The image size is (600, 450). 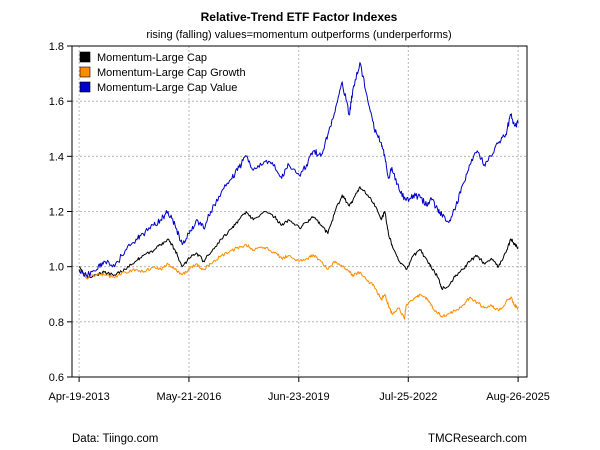 I want to click on chart-title: Relative-Trend ETF Factor Indexes, so click(x=299, y=17).